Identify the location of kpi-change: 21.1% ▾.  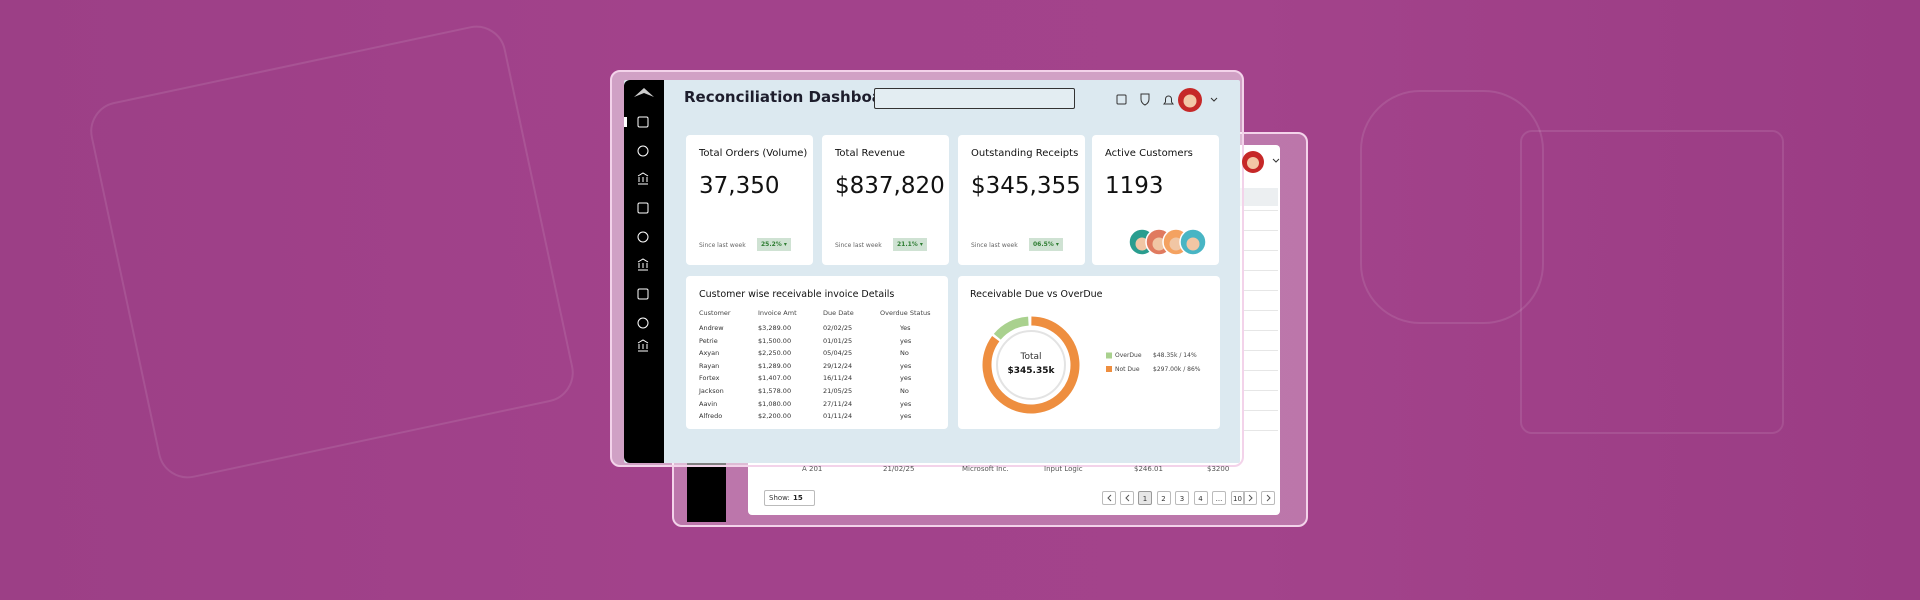
(910, 244).